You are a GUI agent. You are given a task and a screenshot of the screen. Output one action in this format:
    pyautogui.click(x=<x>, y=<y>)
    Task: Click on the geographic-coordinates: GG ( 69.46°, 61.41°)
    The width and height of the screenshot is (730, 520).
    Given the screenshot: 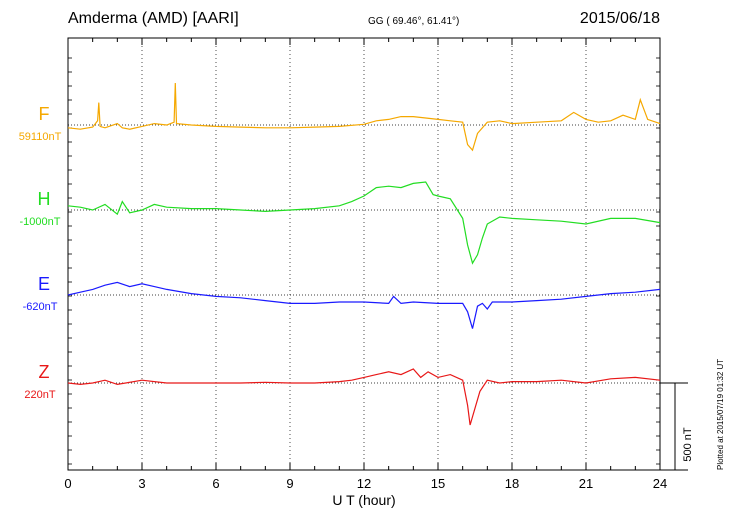 What is the action you would take?
    pyautogui.click(x=414, y=21)
    